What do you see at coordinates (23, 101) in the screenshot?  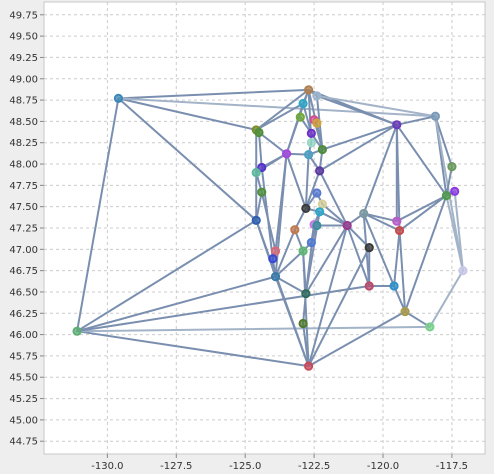 I see `y-tick-label: 48.75` at bounding box center [23, 101].